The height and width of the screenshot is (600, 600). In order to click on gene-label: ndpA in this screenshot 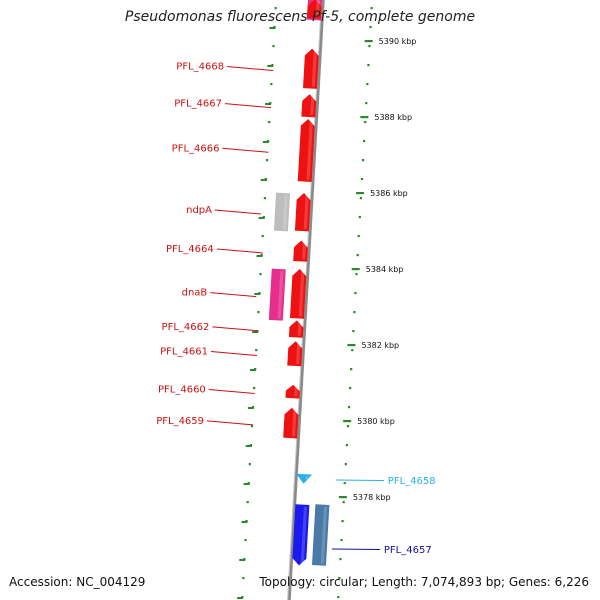, I will do `click(199, 210)`.